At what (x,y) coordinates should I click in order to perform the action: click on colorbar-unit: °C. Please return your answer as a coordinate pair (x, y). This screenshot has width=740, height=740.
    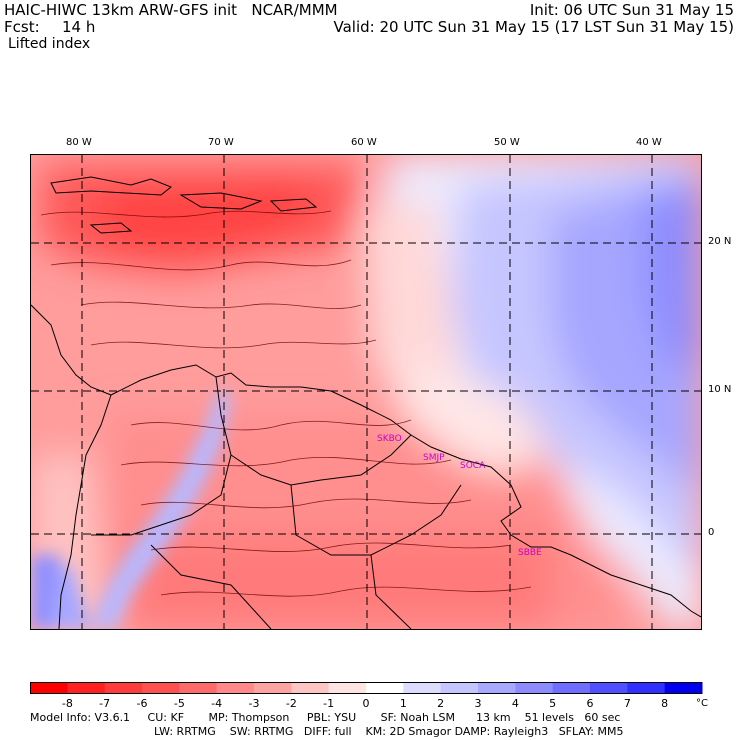
    Looking at the image, I should click on (702, 703).